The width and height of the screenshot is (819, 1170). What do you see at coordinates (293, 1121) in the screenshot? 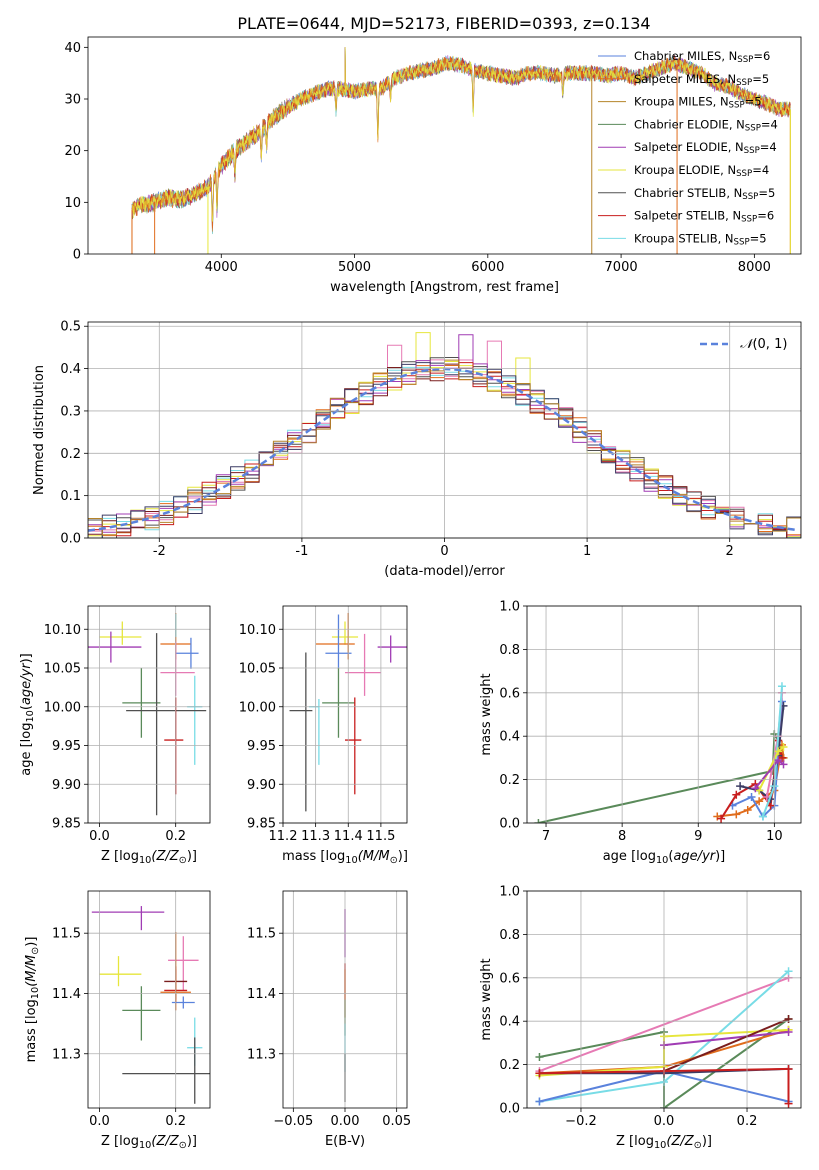
I see `x-tick-label: −0.05` at bounding box center [293, 1121].